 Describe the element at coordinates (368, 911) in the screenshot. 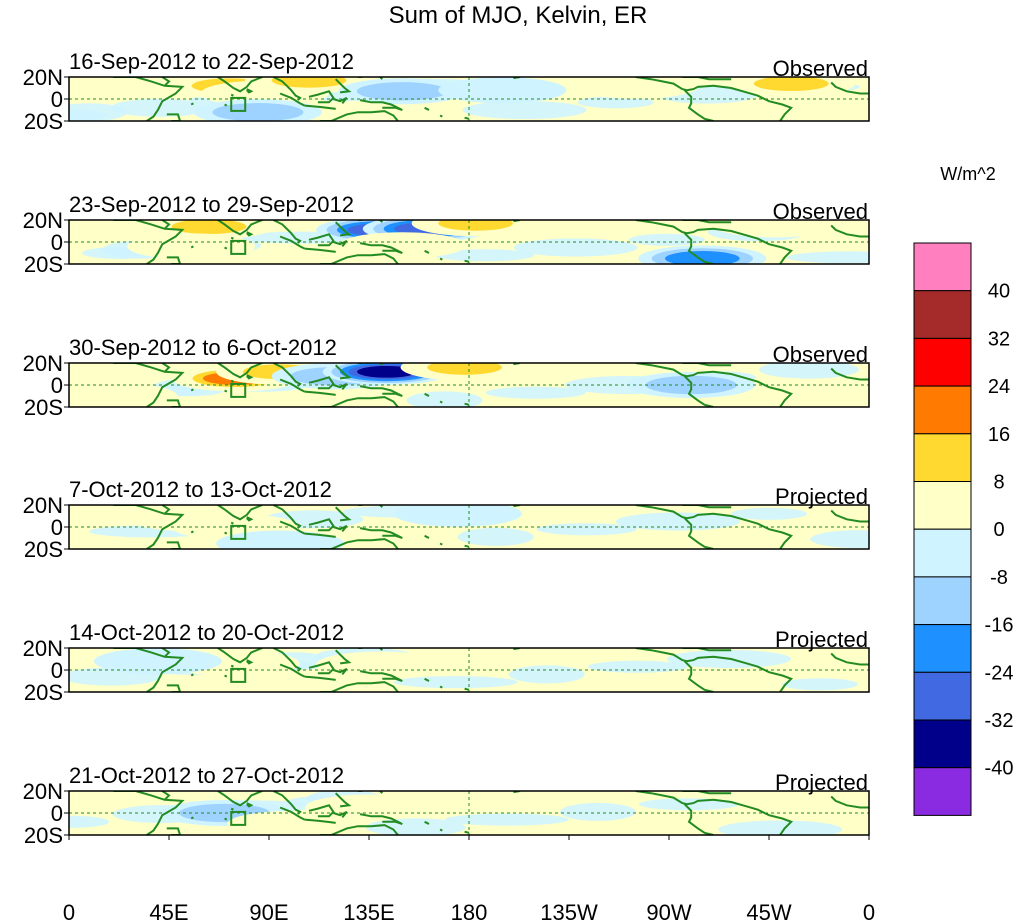

I see `x-tick-label: 135E` at that location.